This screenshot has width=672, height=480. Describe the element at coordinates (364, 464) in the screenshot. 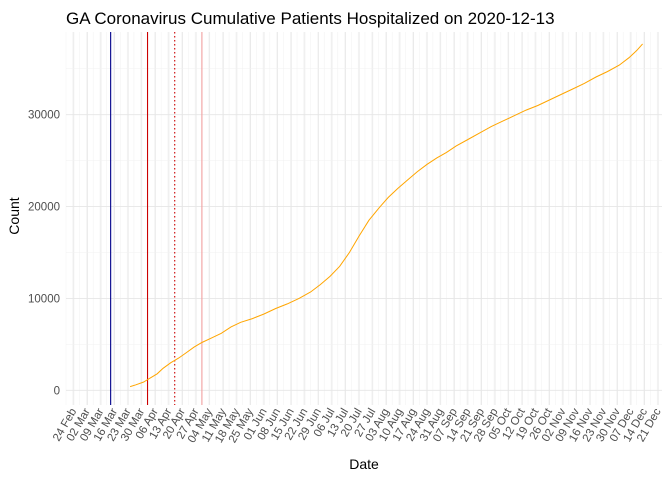

I see `x-axis-label: Date` at that location.